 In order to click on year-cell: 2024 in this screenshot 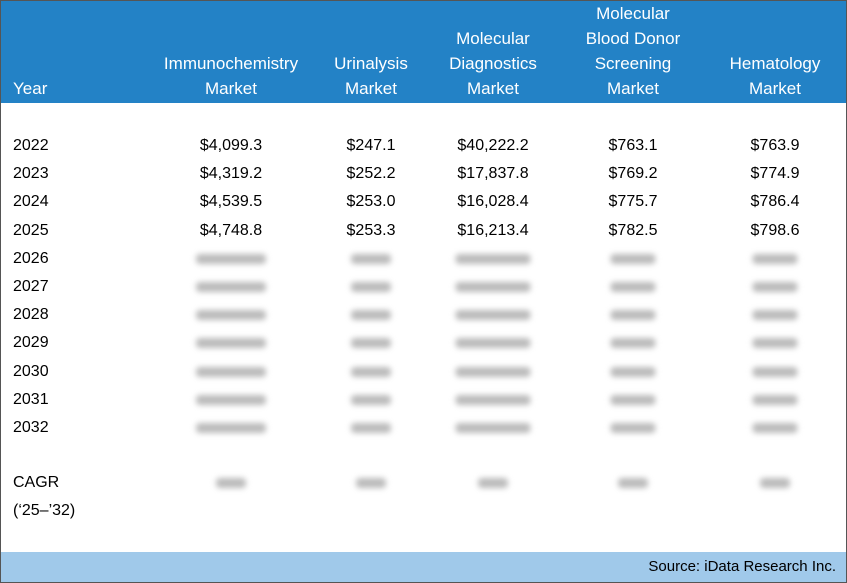, I will do `click(31, 202)`.